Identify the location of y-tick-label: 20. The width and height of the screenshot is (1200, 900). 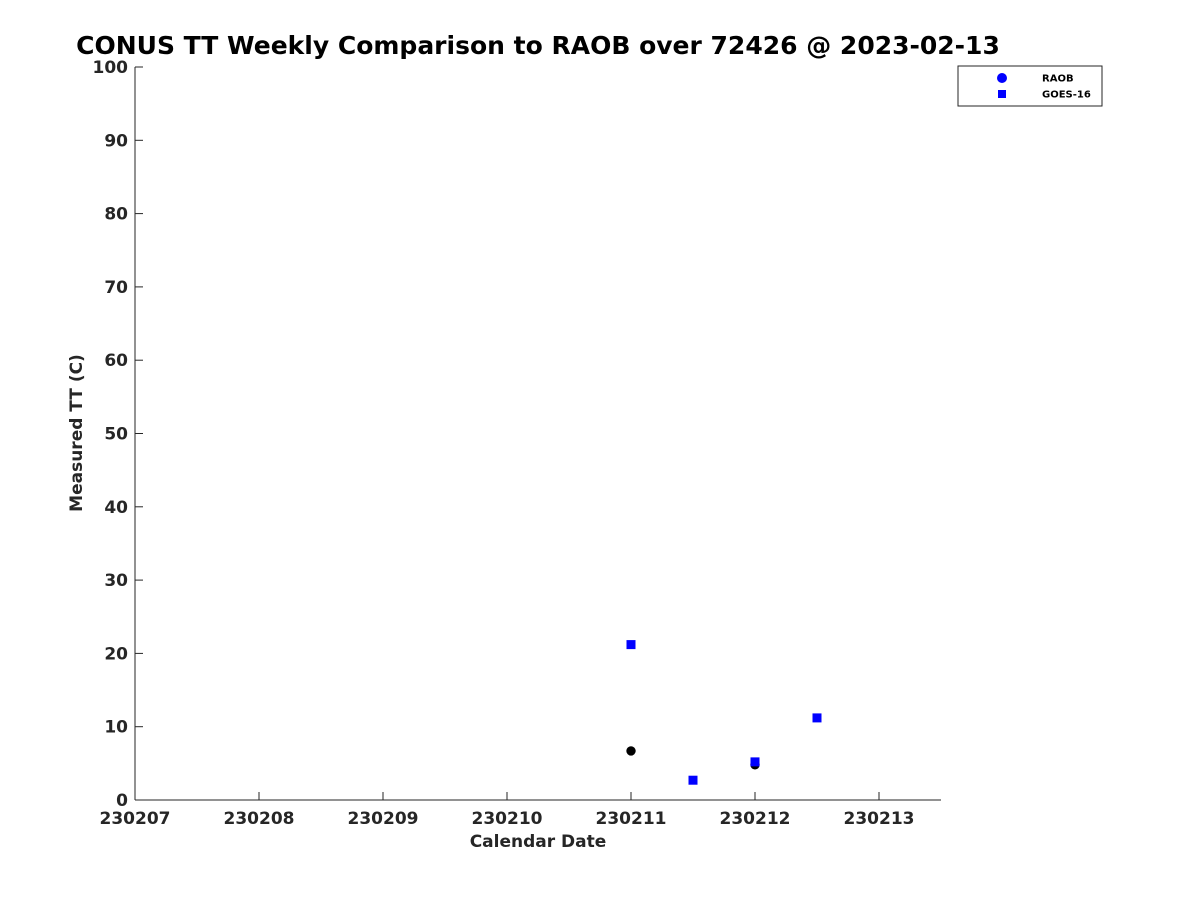
(116, 654).